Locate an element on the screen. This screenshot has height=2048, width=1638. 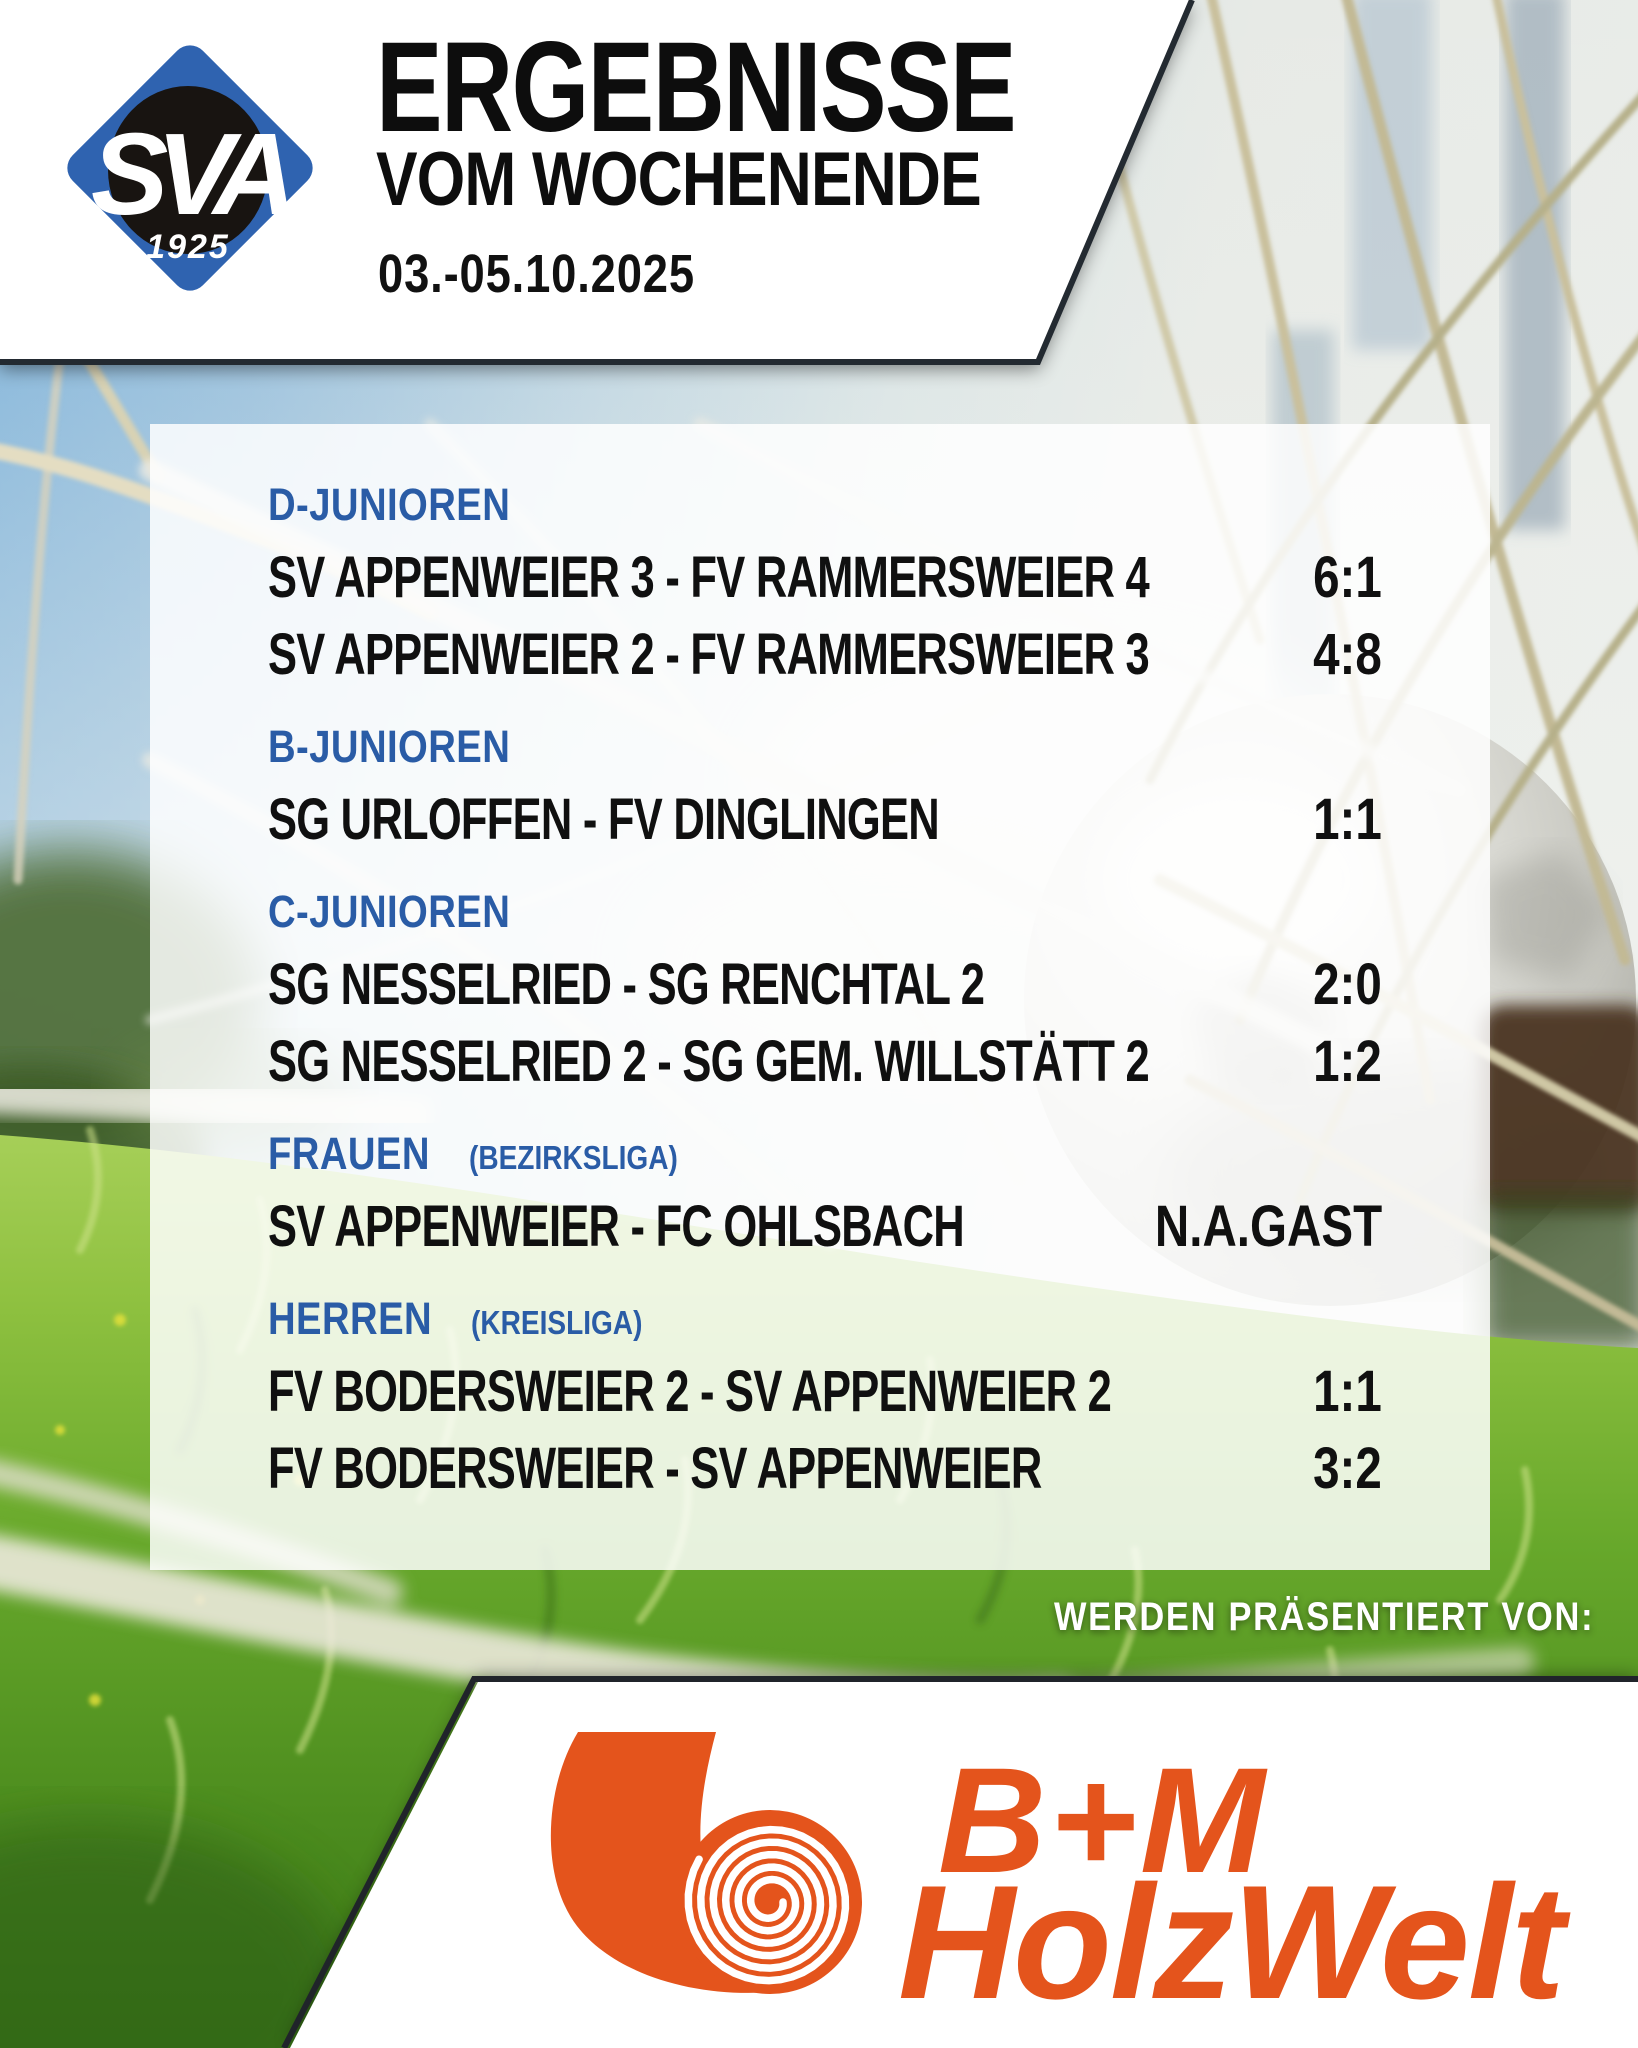
league-label: (KREISLIGA) is located at coordinates (557, 1322).